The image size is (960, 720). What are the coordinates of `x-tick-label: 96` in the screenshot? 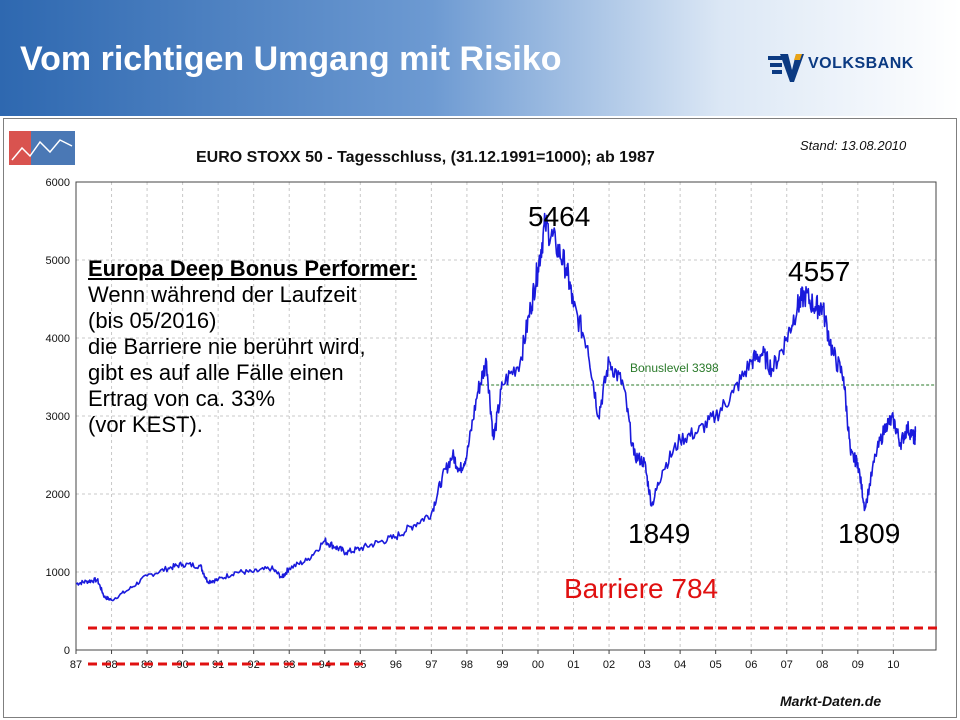 It's located at (396, 665).